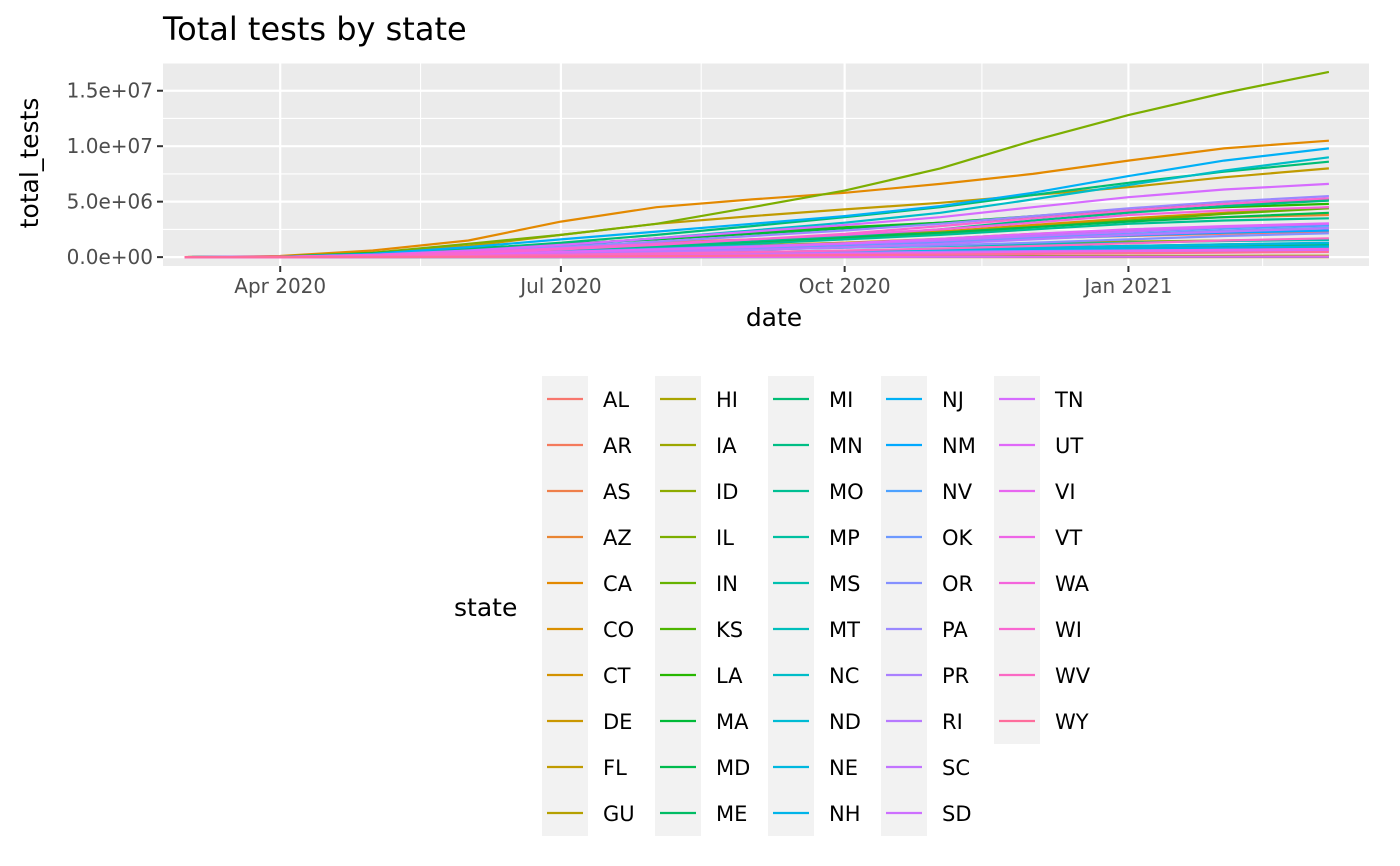 This screenshot has width=1400, height=866. What do you see at coordinates (110, 146) in the screenshot?
I see `y-tick-label: 1.0e+07` at bounding box center [110, 146].